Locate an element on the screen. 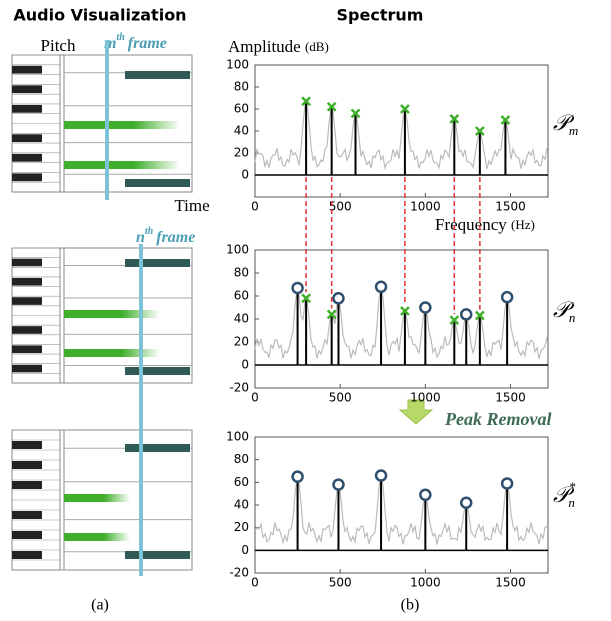 The height and width of the screenshot is (621, 611). axis-unit: (dB) is located at coordinates (317, 46).